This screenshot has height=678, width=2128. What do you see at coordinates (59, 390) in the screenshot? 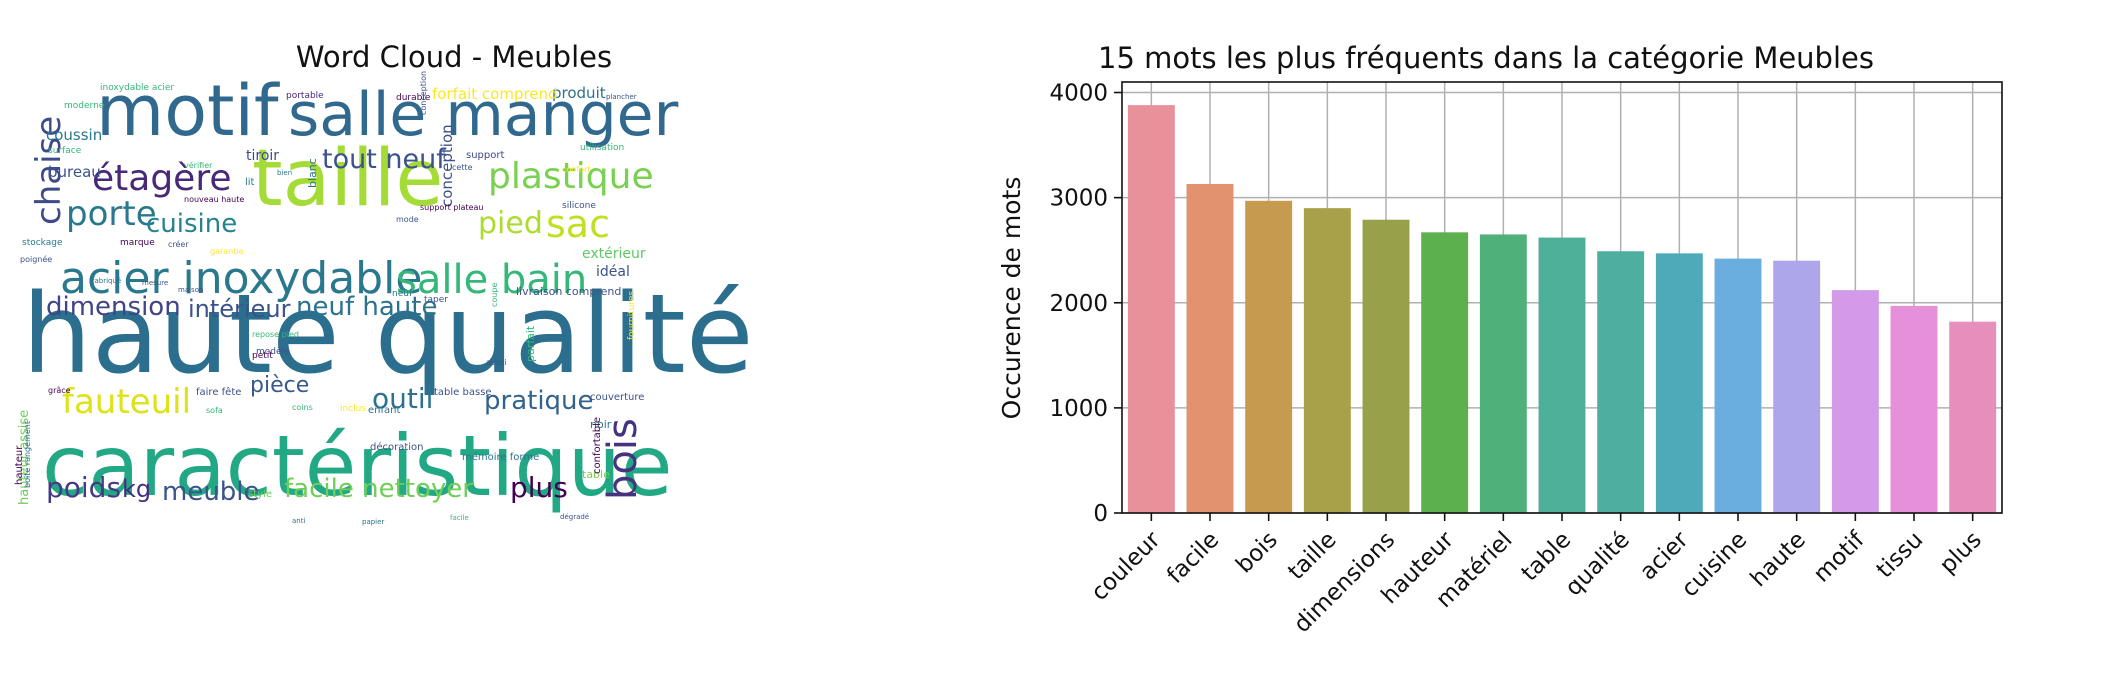
I see `word-cloud-word: grâce` at bounding box center [59, 390].